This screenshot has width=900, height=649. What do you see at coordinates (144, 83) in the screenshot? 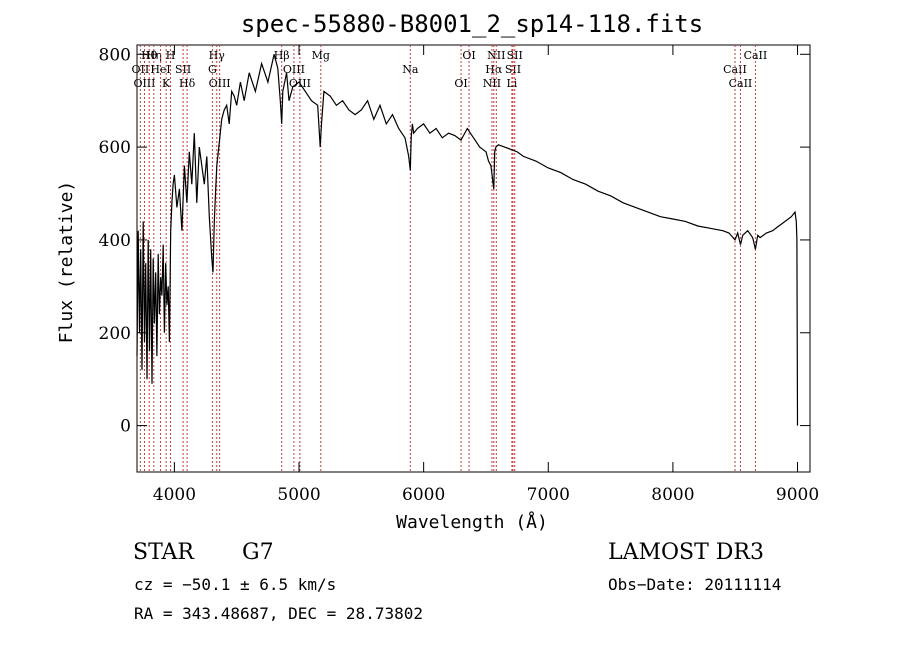
I see `line-marker-label-2: OIII` at bounding box center [144, 83].